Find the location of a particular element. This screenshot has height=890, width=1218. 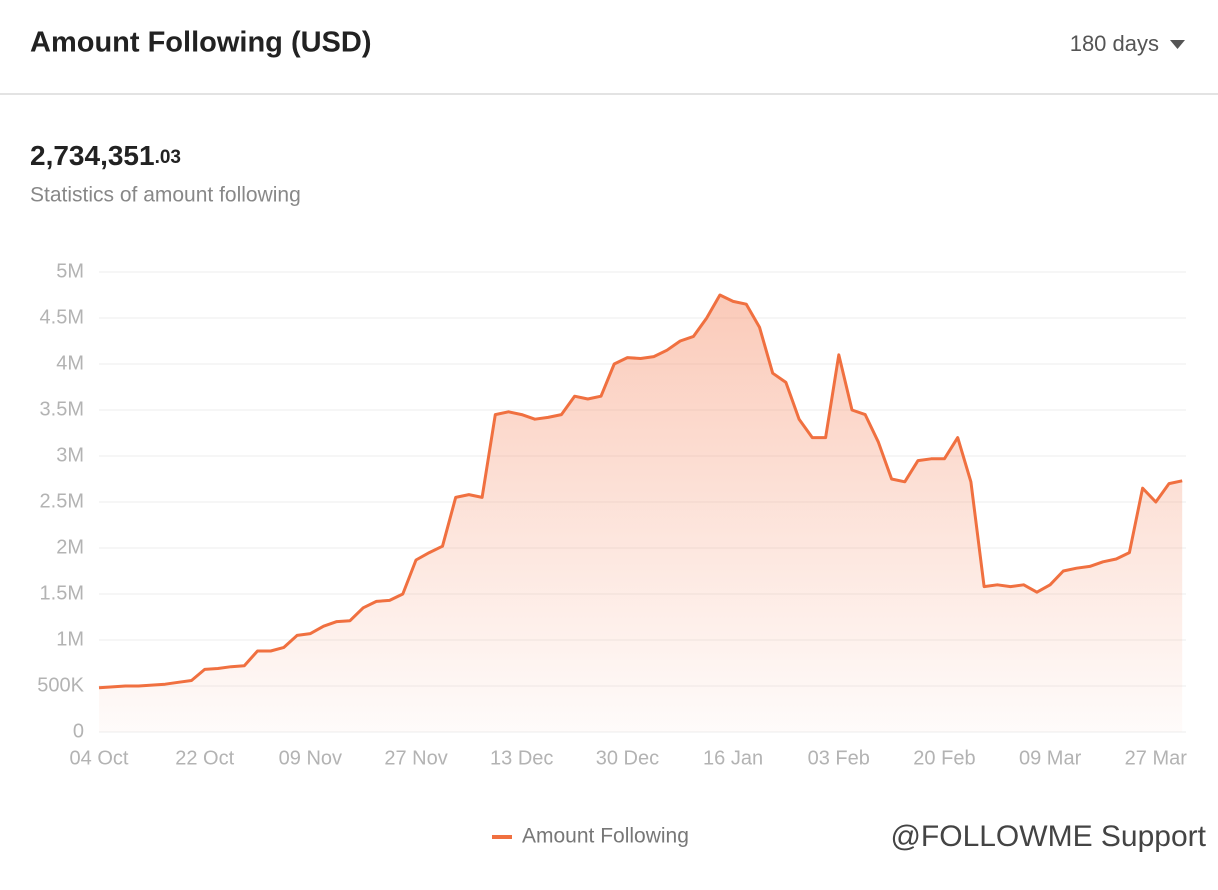

x-tick-label: 04 Oct is located at coordinates (99, 758).